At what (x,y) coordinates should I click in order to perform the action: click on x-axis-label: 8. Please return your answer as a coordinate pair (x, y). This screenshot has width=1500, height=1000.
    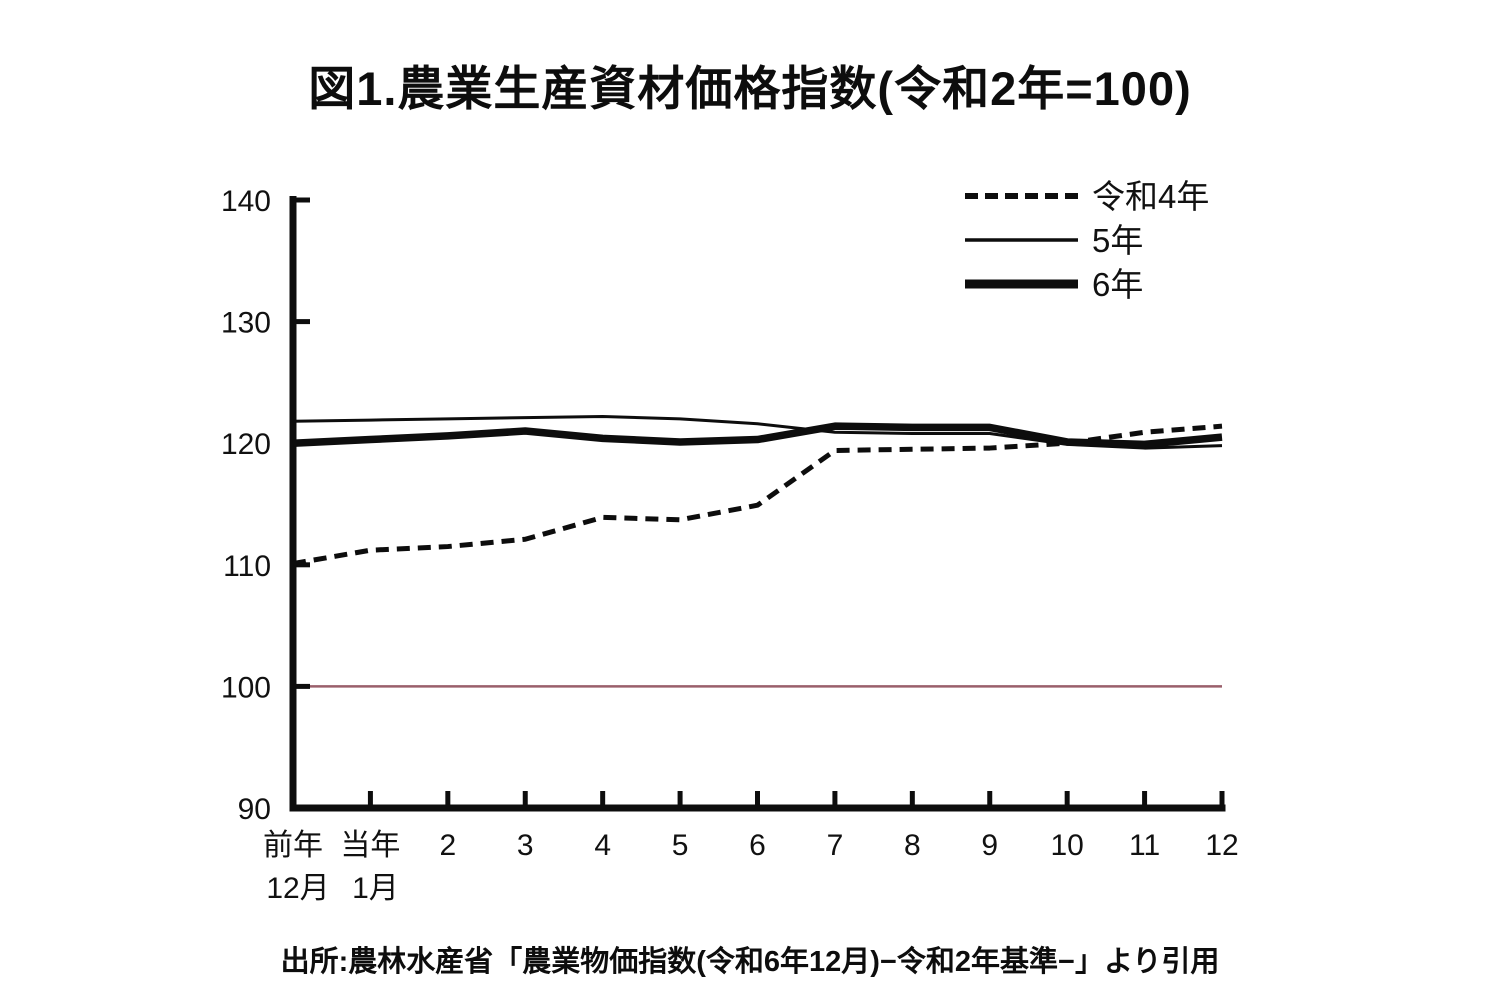
    Looking at the image, I should click on (912, 845).